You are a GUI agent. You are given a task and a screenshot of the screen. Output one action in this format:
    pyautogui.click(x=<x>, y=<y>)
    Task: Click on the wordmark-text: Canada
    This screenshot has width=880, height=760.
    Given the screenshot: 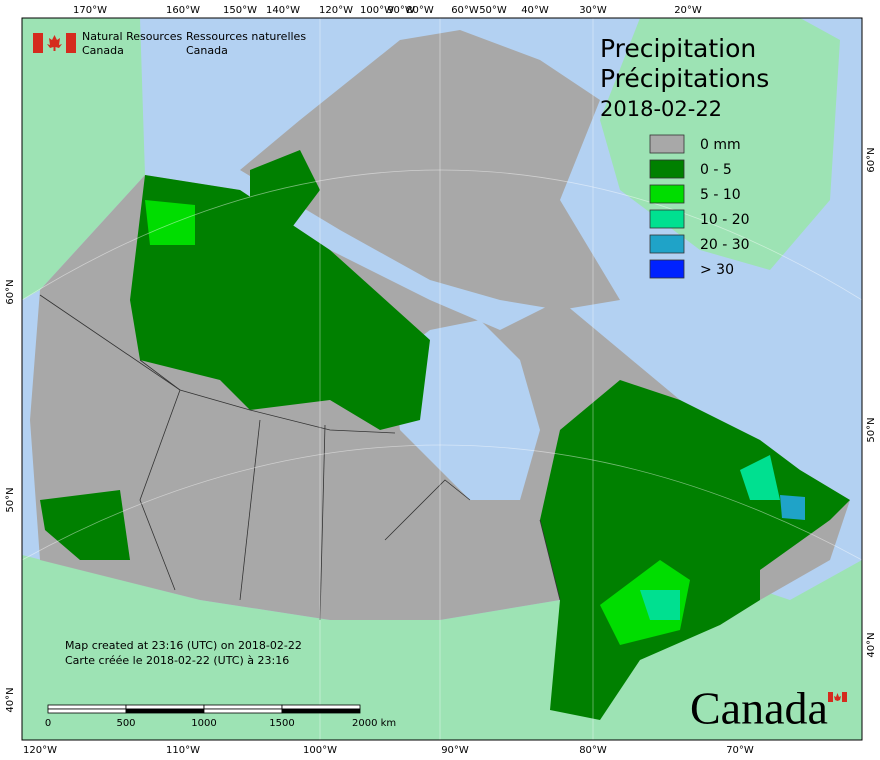 What is the action you would take?
    pyautogui.click(x=759, y=708)
    